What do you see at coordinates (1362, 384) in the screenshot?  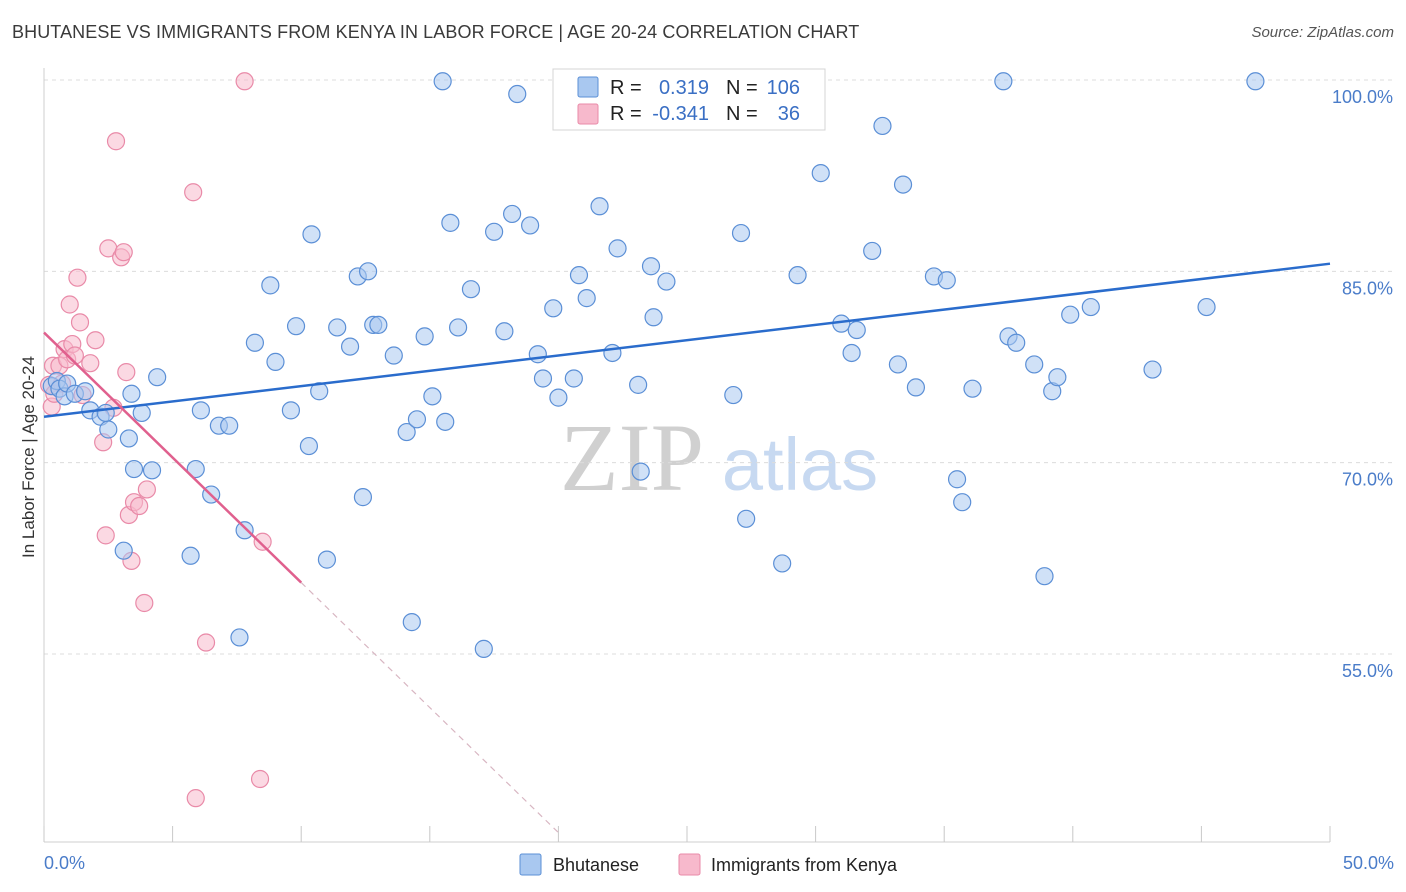 I see `y-tick-labels: 55.0% 70.0% 85.0% 100.0%` at bounding box center [1362, 384].